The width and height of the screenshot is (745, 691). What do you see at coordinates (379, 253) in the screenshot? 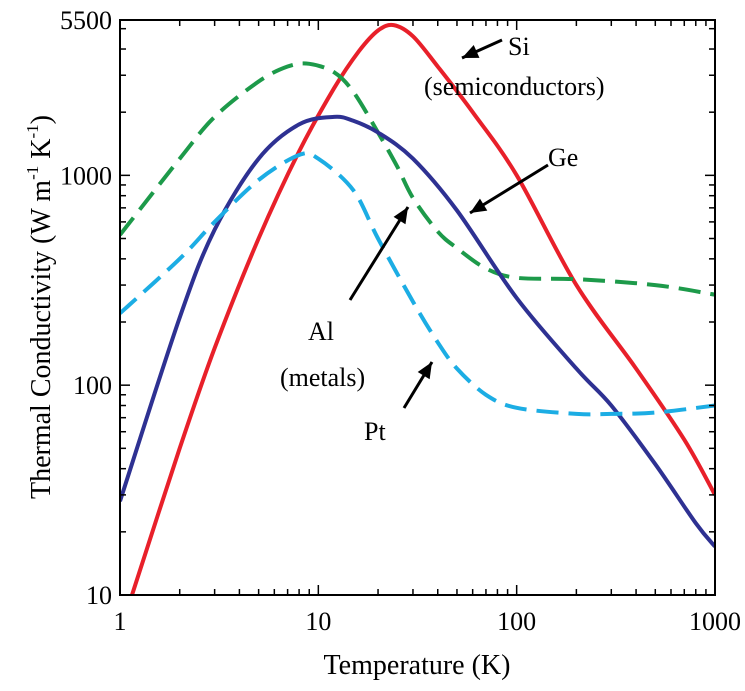
I see `arrow-al` at bounding box center [379, 253].